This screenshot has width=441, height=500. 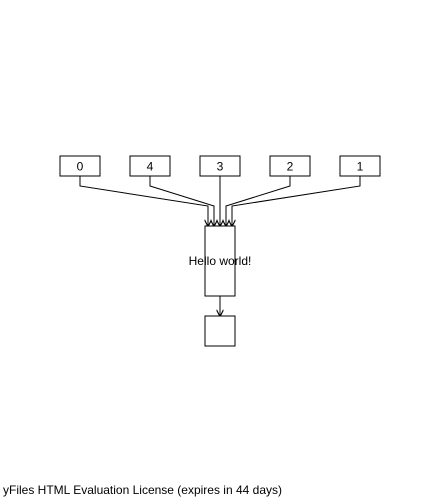 I want to click on node-2-label: 2, so click(x=290, y=167).